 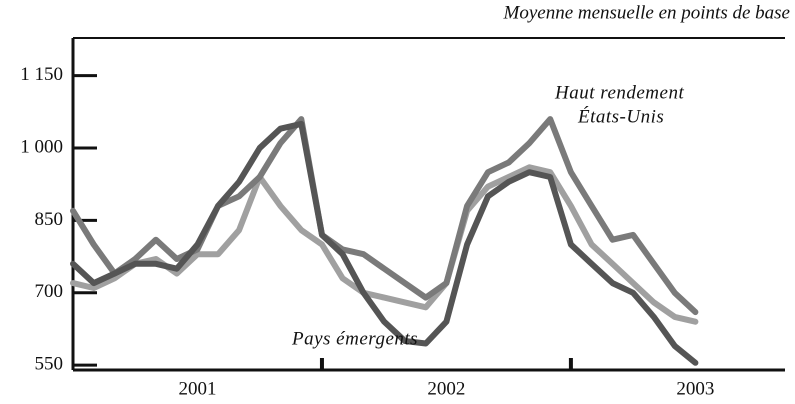 What do you see at coordinates (619, 92) in the screenshot?
I see `annotation: Haut rendement` at bounding box center [619, 92].